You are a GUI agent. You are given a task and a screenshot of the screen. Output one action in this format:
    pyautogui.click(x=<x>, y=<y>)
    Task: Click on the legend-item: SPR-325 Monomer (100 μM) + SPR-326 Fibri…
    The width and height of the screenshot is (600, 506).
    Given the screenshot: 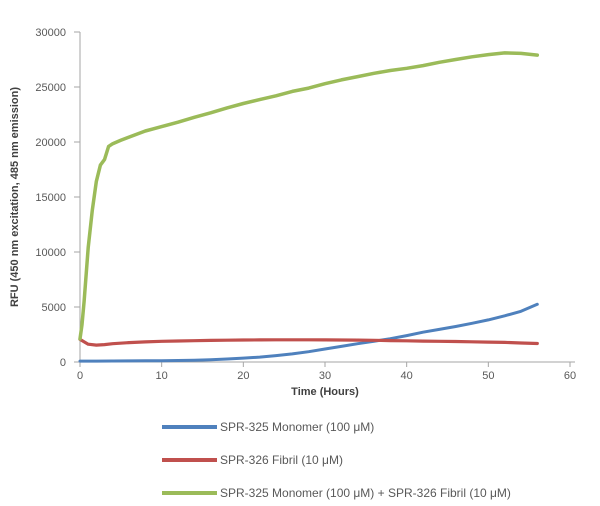 What is the action you would take?
    pyautogui.click(x=336, y=493)
    